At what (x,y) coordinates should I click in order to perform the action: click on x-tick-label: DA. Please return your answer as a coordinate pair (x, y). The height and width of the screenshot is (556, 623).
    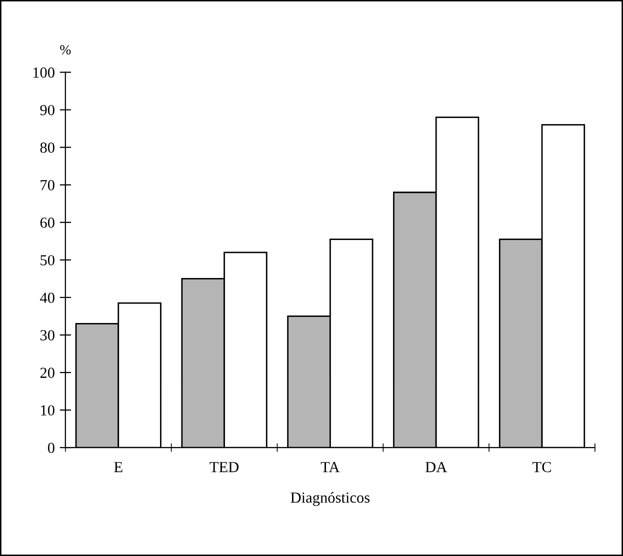
    Looking at the image, I should click on (437, 467).